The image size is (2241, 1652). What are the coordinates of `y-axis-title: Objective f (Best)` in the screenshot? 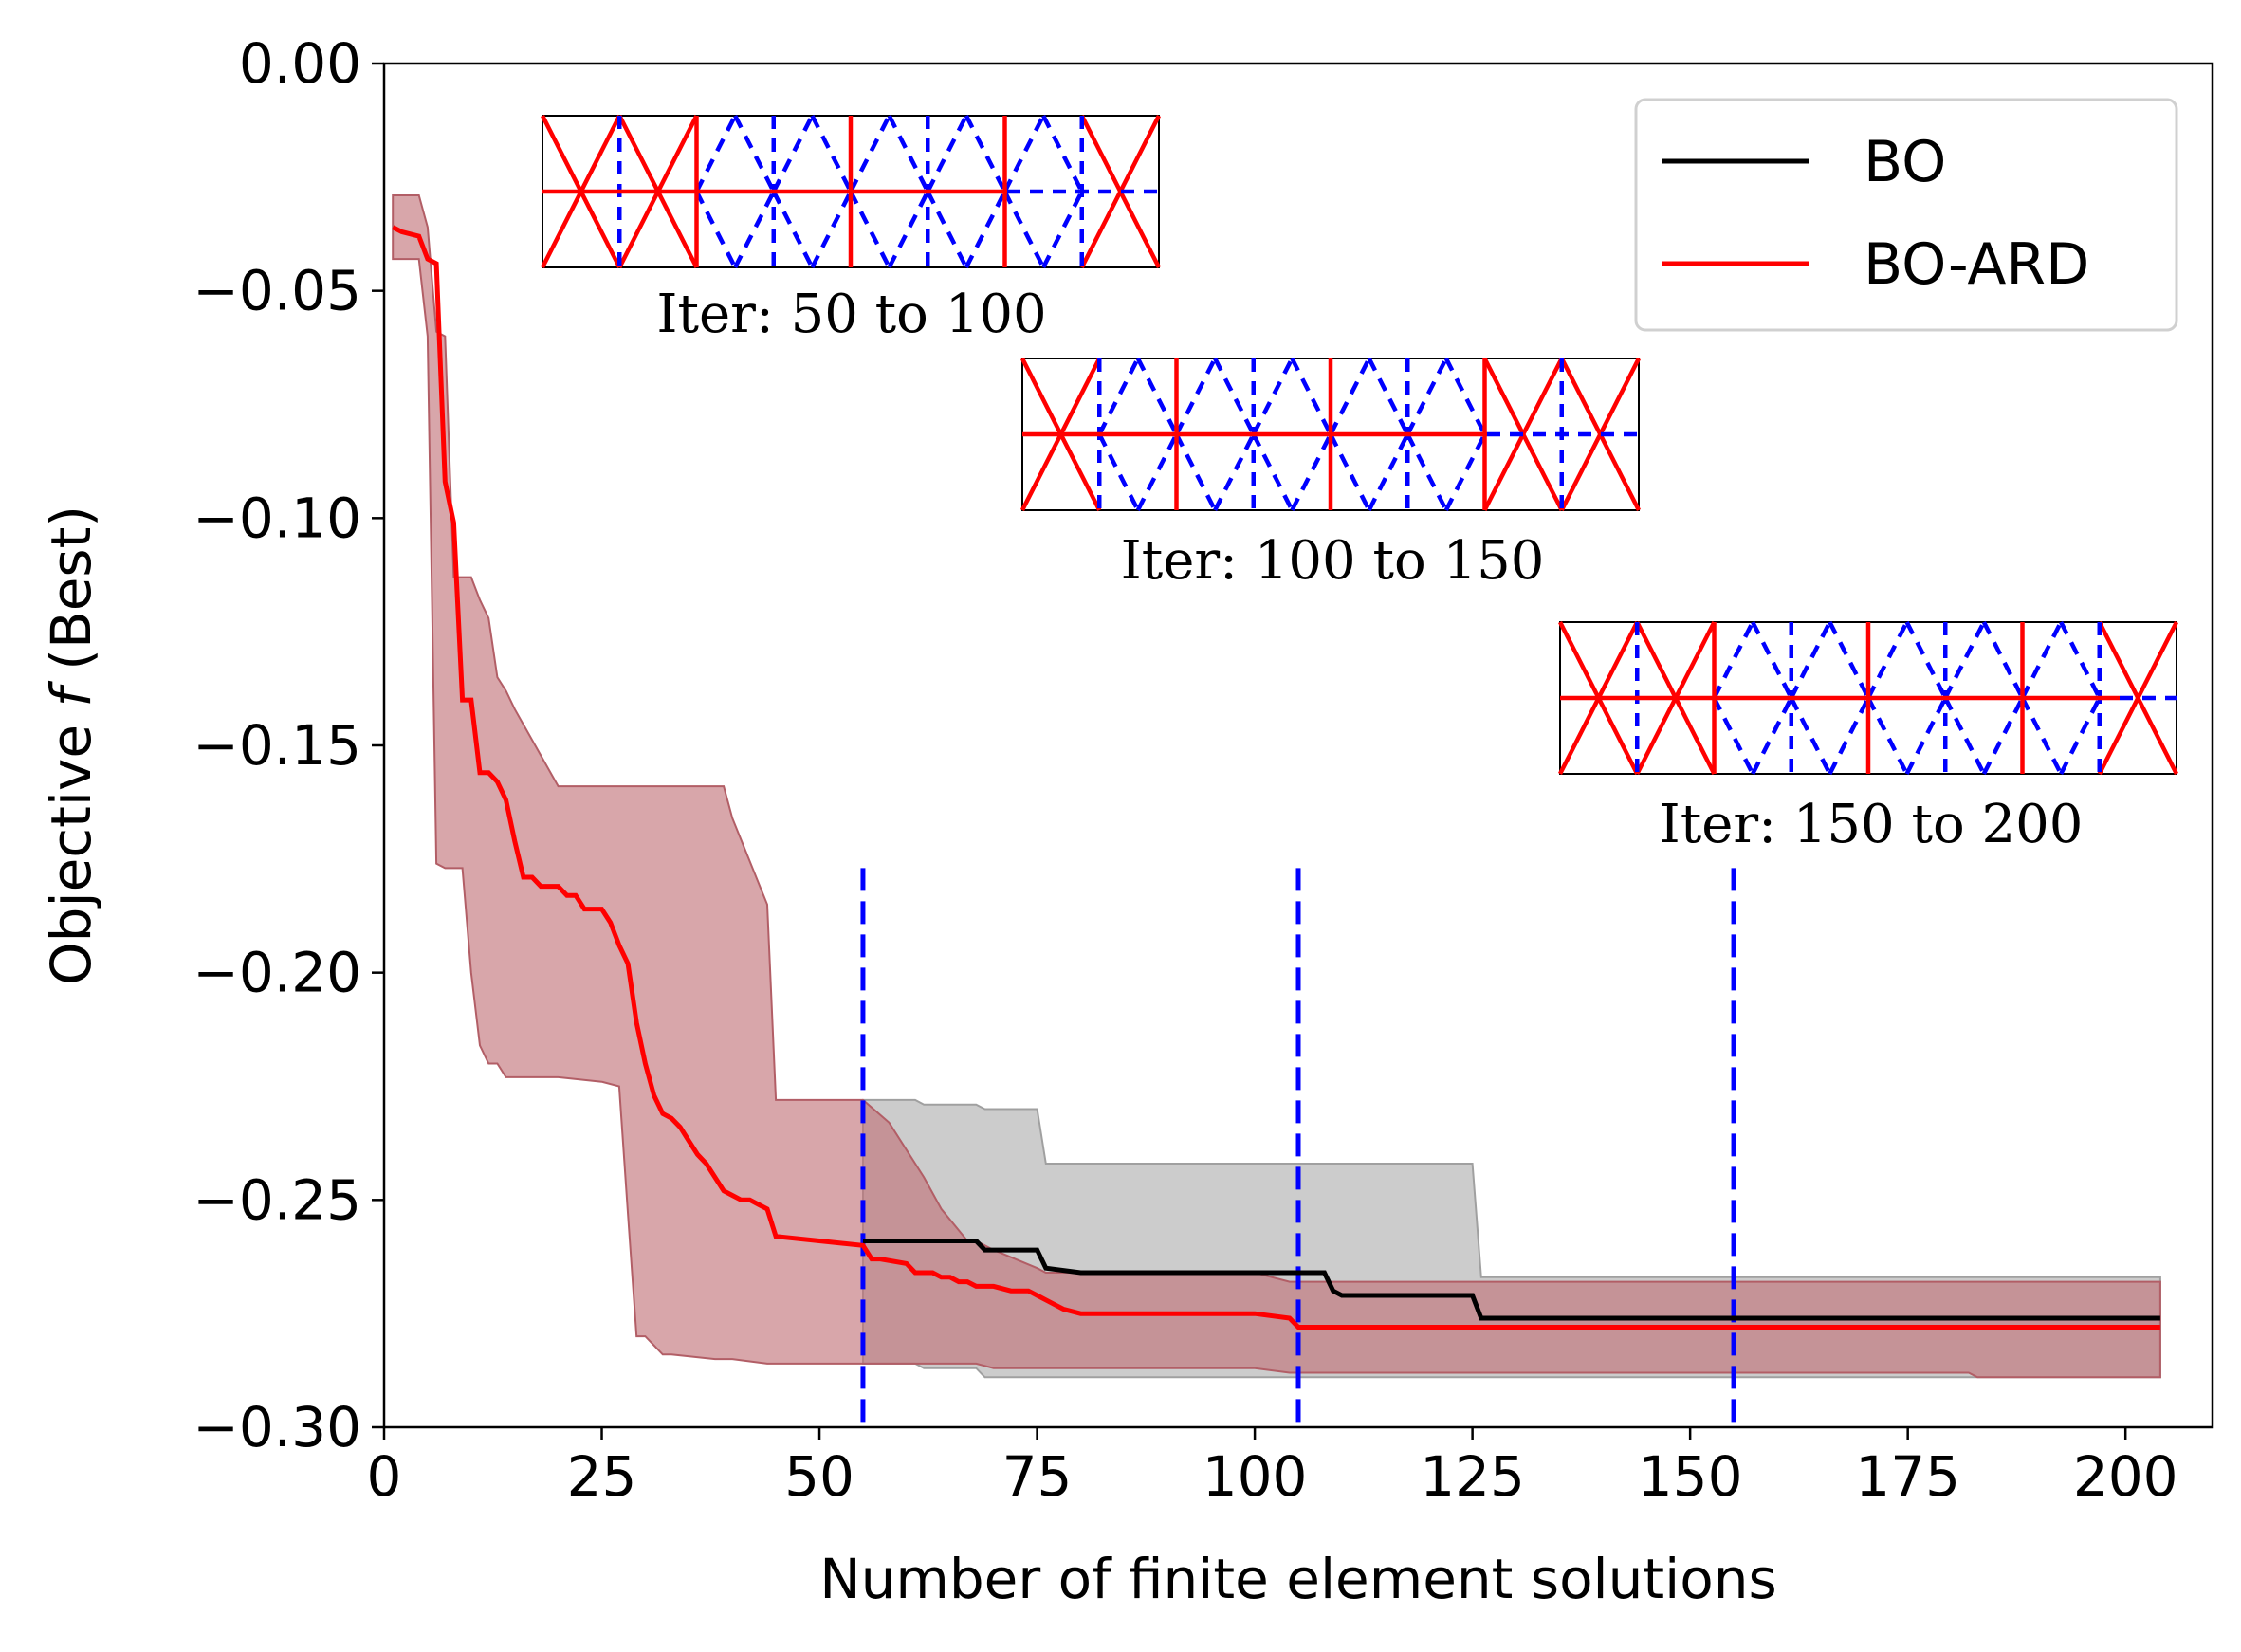 It's located at (71, 745).